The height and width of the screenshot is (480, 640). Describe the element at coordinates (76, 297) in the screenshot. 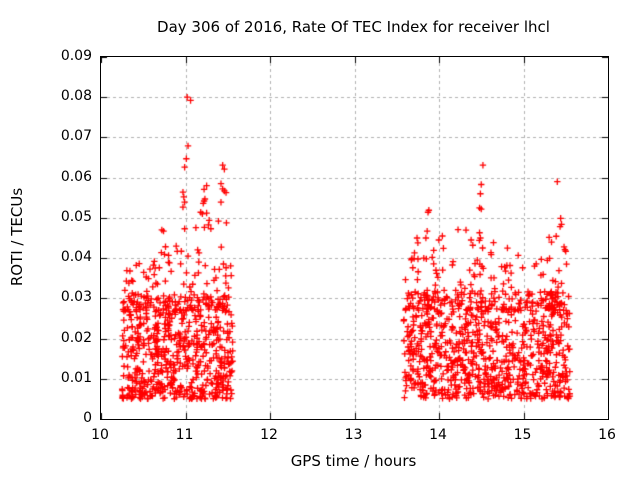

I see `y-tick-label: 0.03` at that location.